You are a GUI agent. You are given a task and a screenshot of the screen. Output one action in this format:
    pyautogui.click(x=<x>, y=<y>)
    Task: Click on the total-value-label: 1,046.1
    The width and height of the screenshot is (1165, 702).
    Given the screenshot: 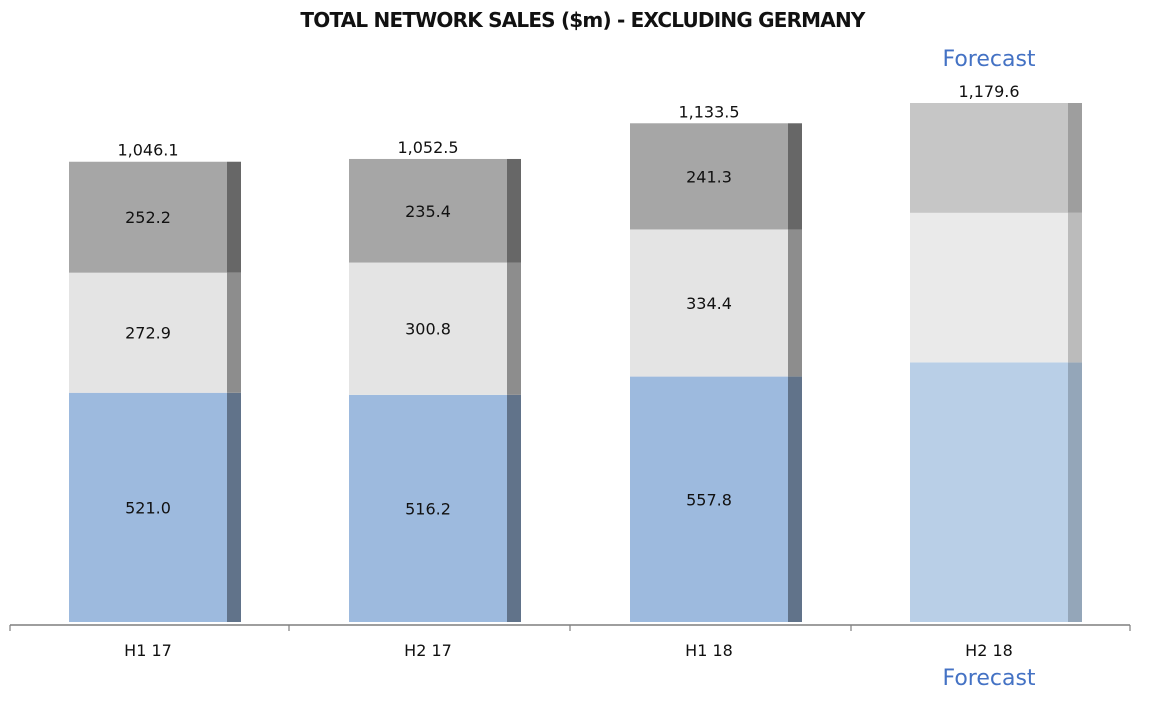 What is the action you would take?
    pyautogui.click(x=147, y=150)
    